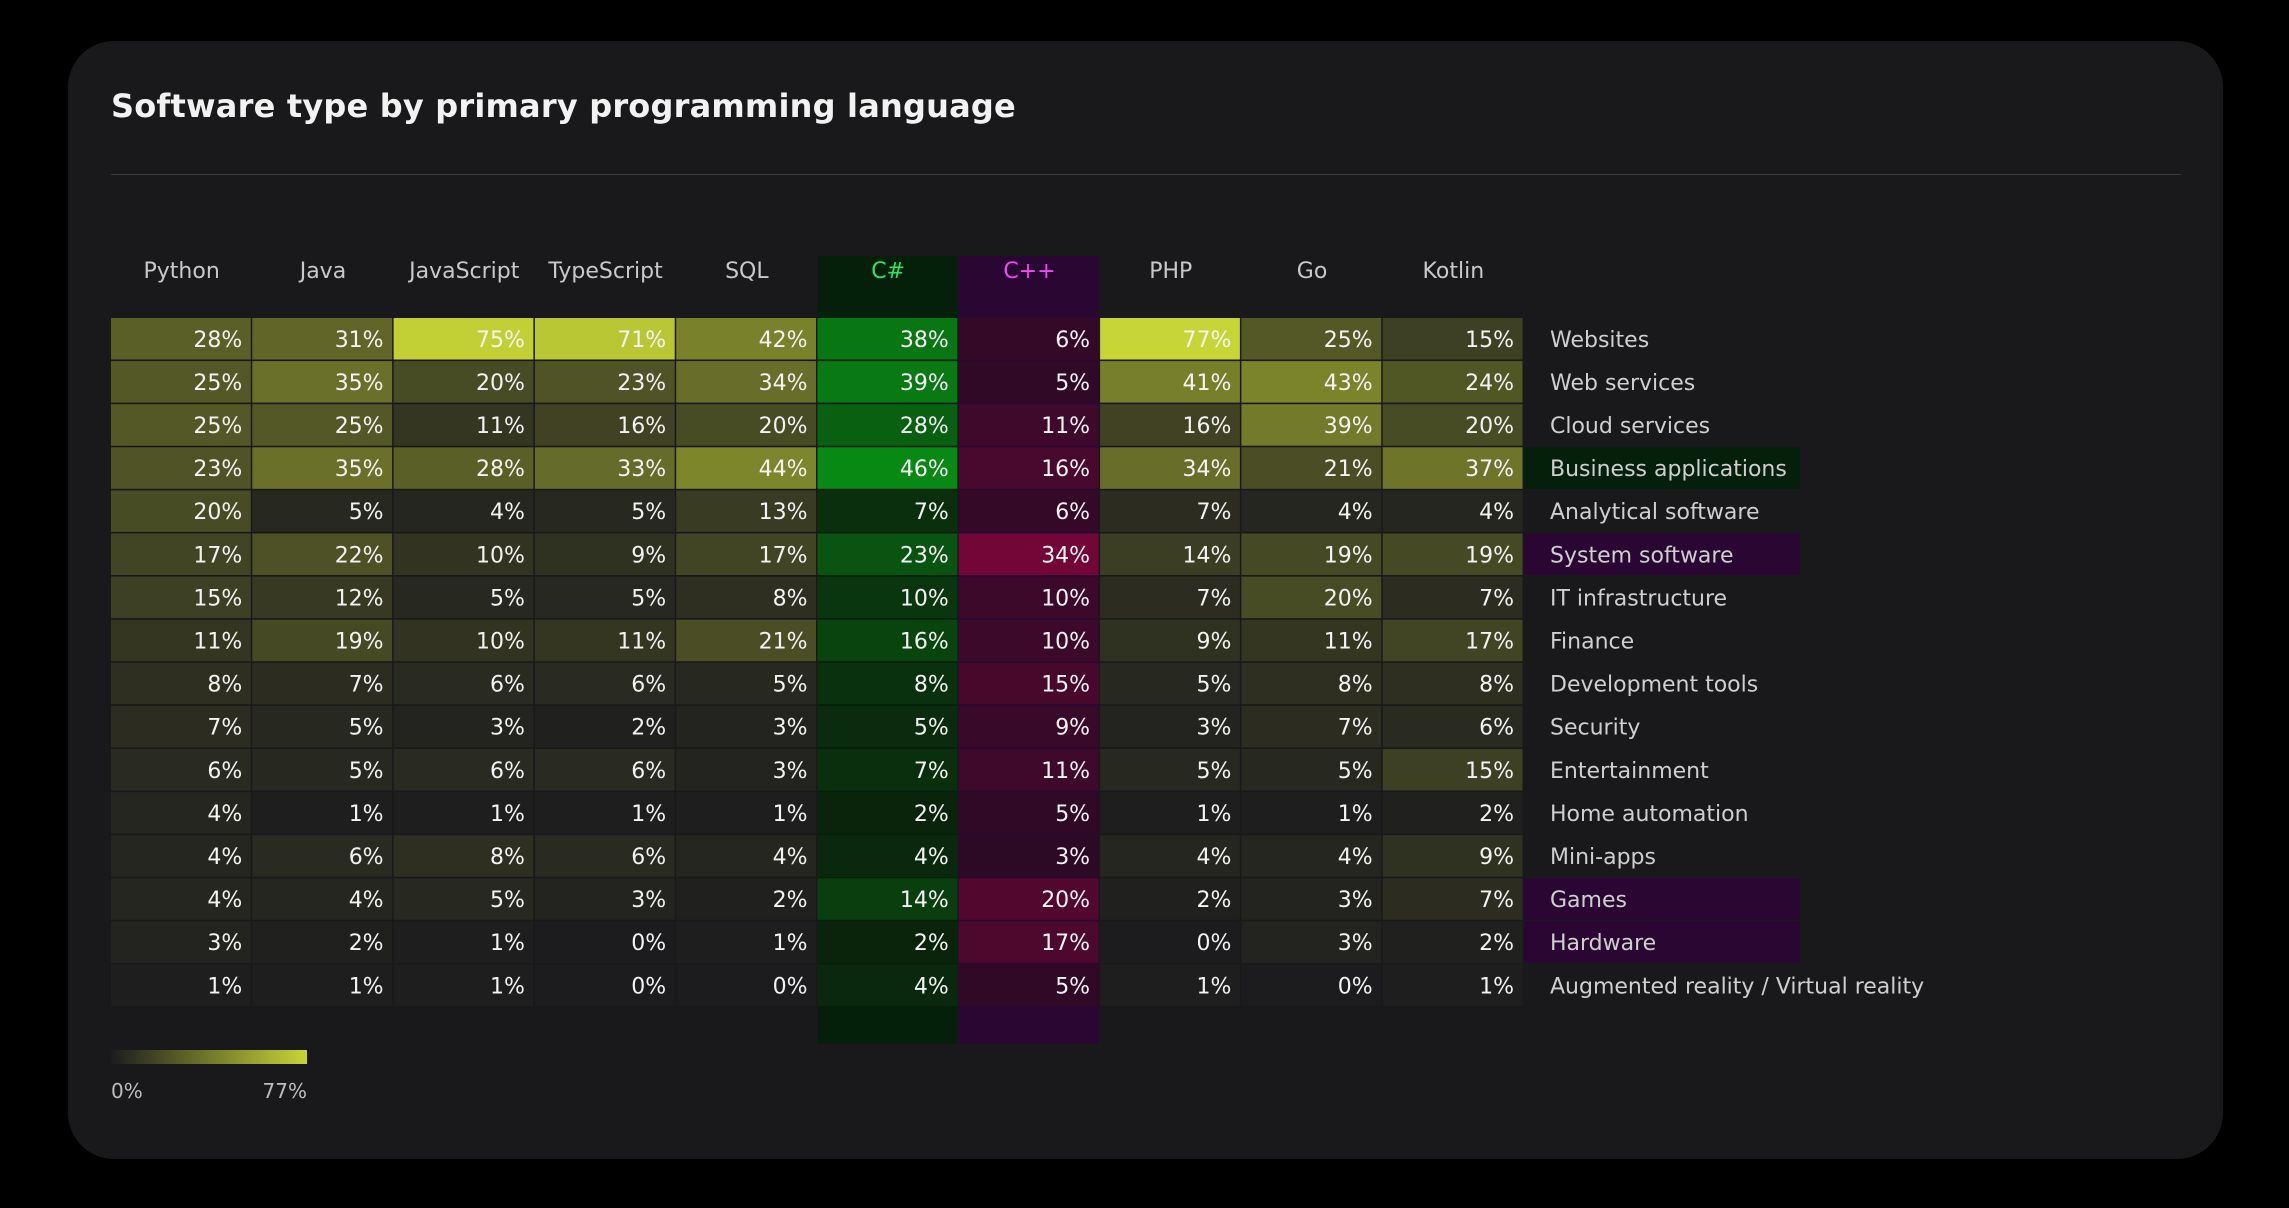  I want to click on legend-max-label: 77%, so click(285, 1091).